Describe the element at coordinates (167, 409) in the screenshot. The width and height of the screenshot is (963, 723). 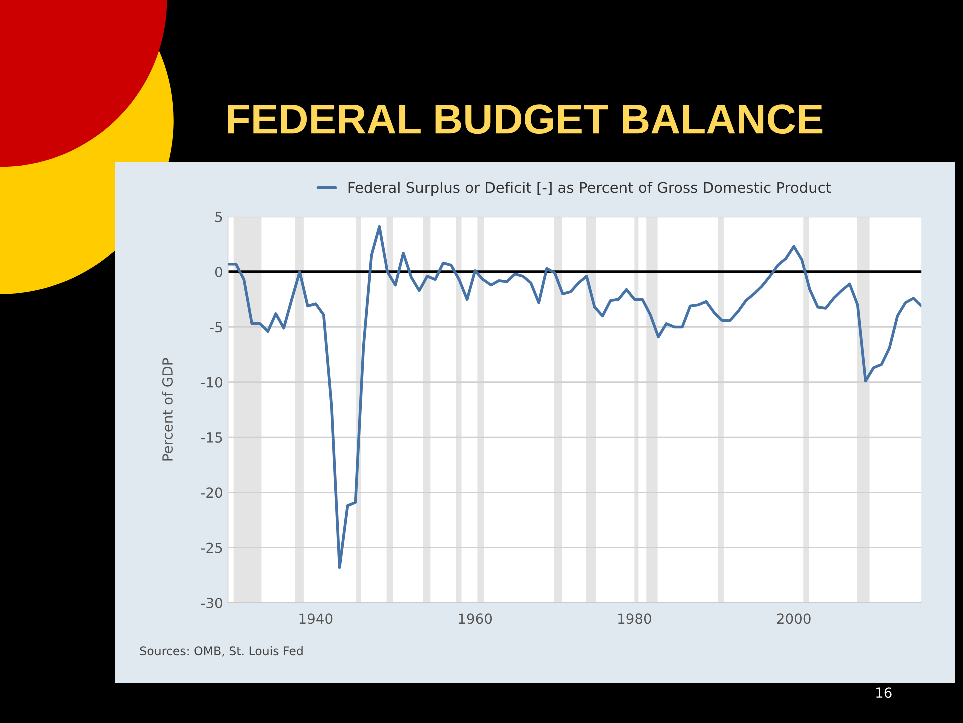
I see `y-axis-title: Percent of GDP` at that location.